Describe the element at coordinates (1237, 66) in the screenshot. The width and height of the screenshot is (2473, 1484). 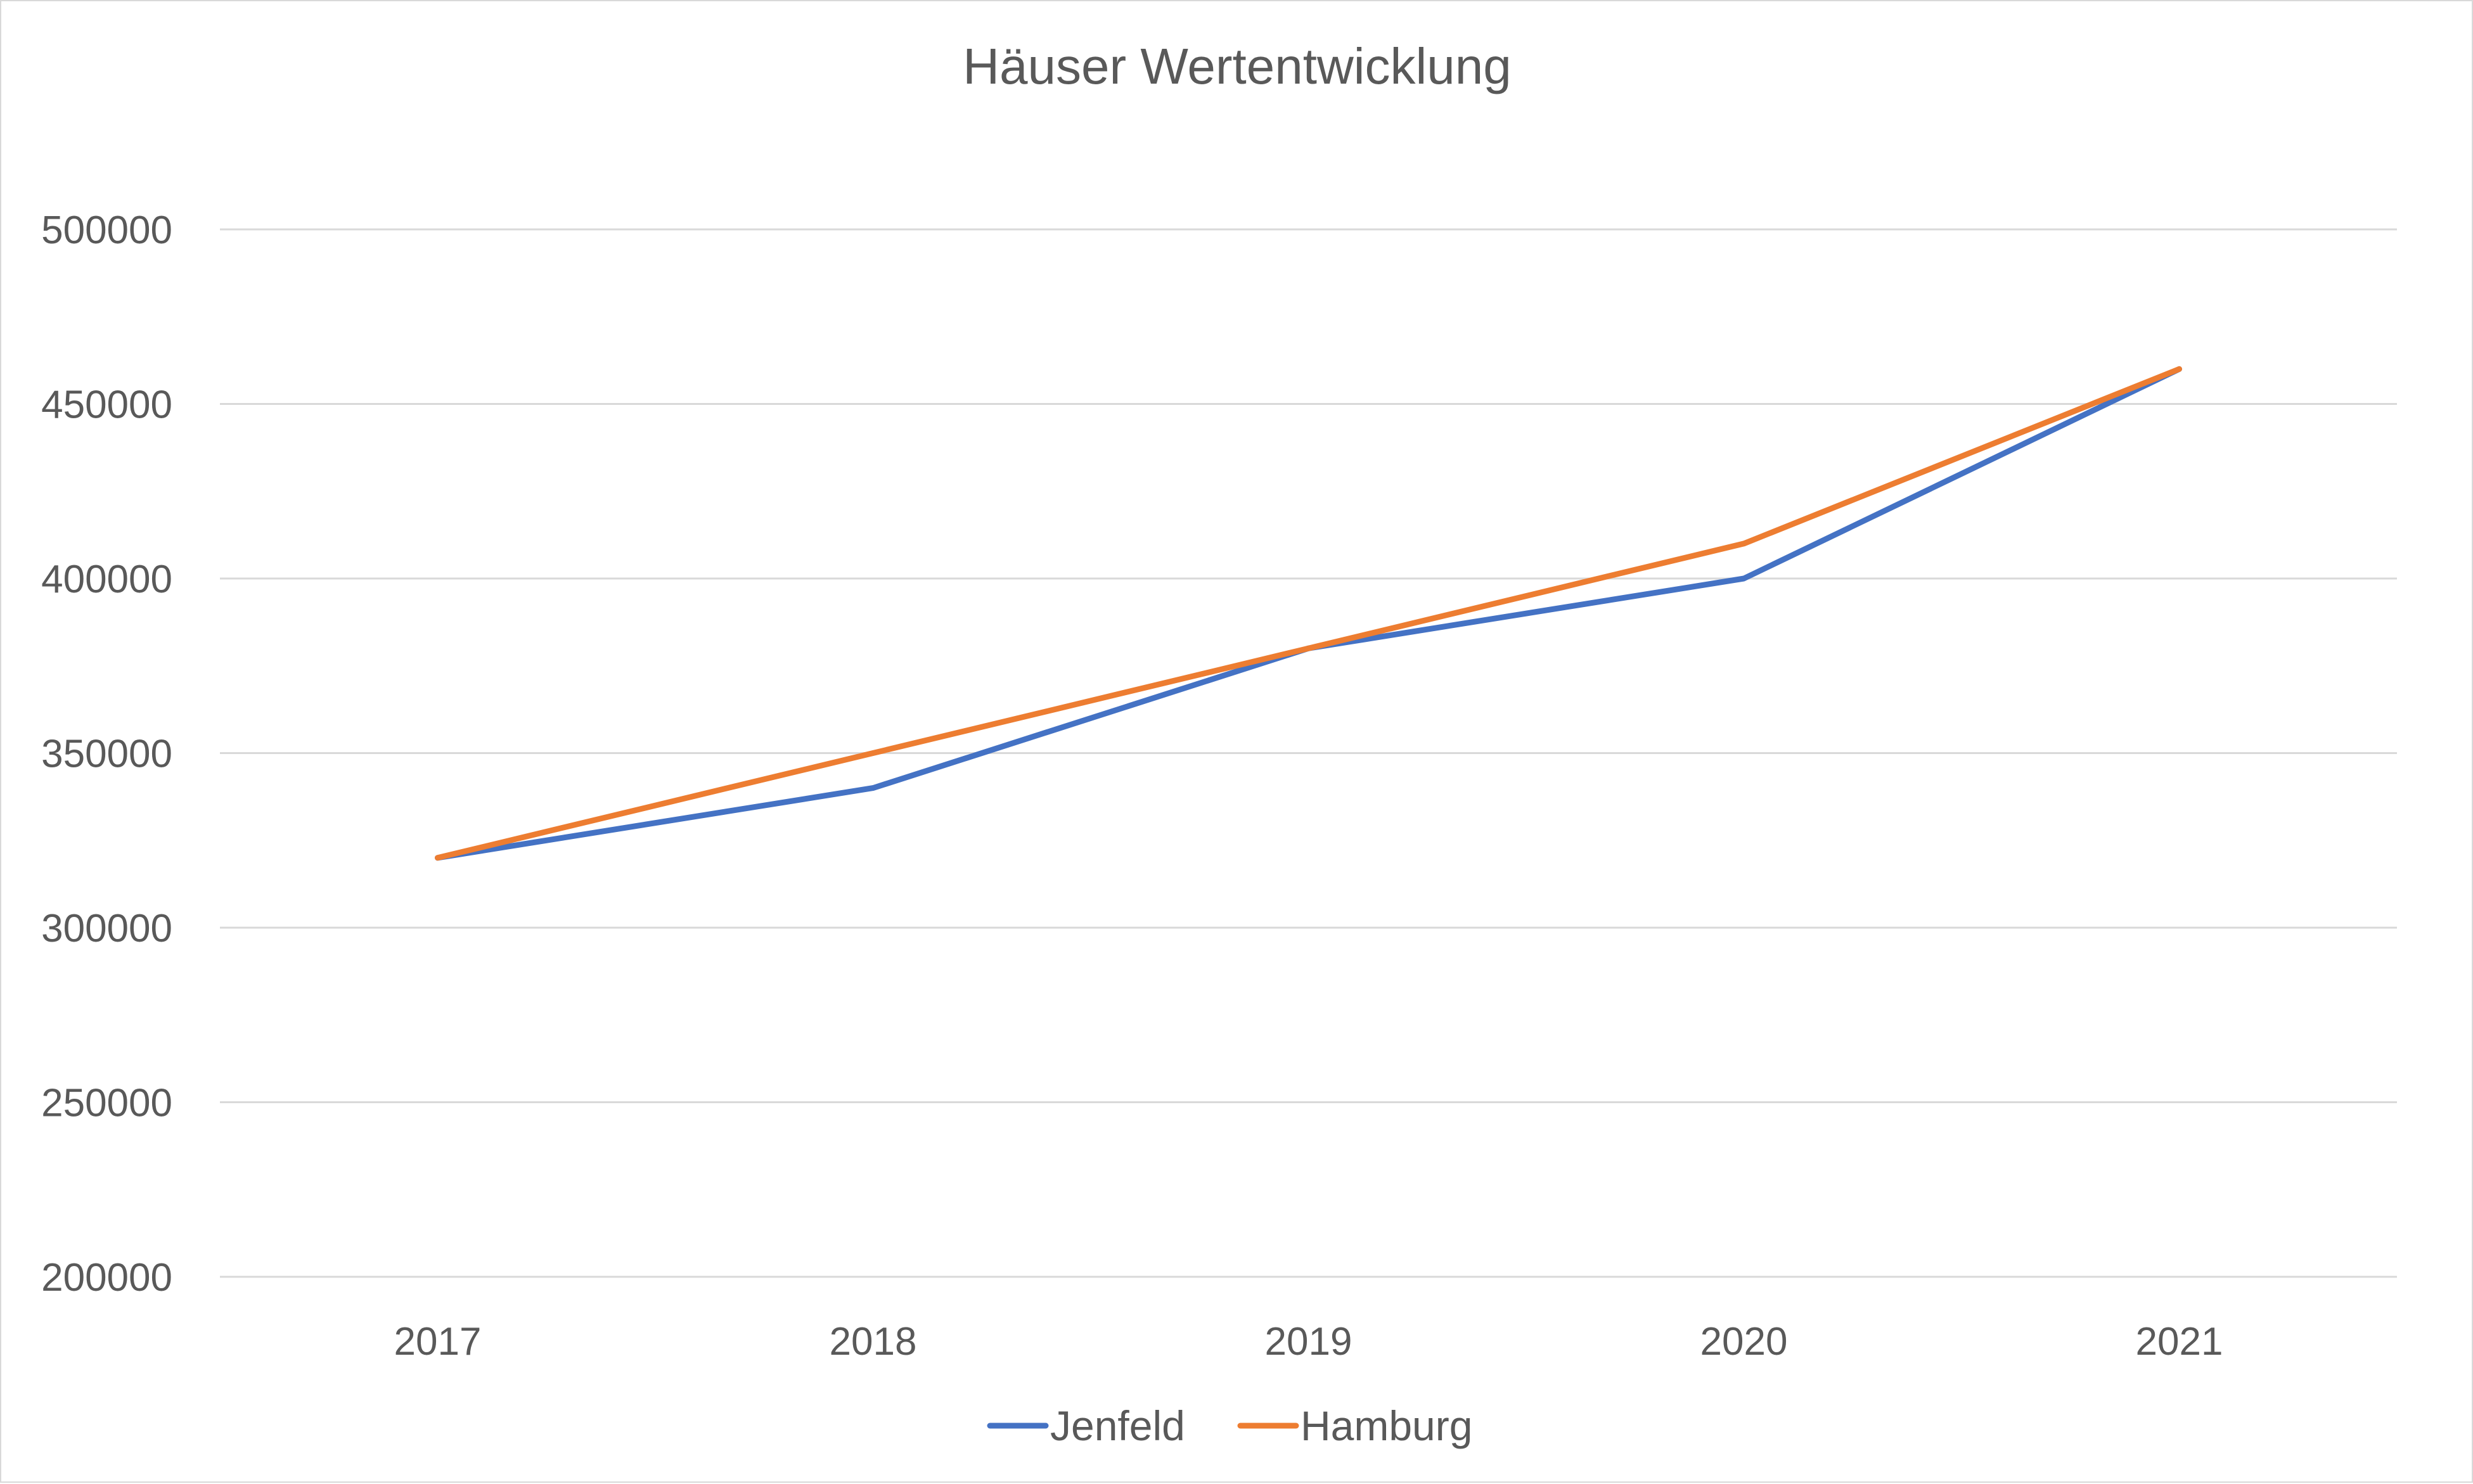
I see `chart-title: Häuser Wertentwicklung` at that location.